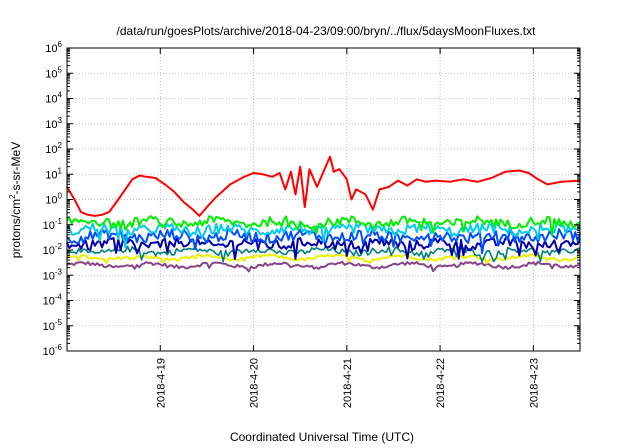 This screenshot has width=640, height=448. I want to click on y-tick-label: 10⁰, so click(53, 199).